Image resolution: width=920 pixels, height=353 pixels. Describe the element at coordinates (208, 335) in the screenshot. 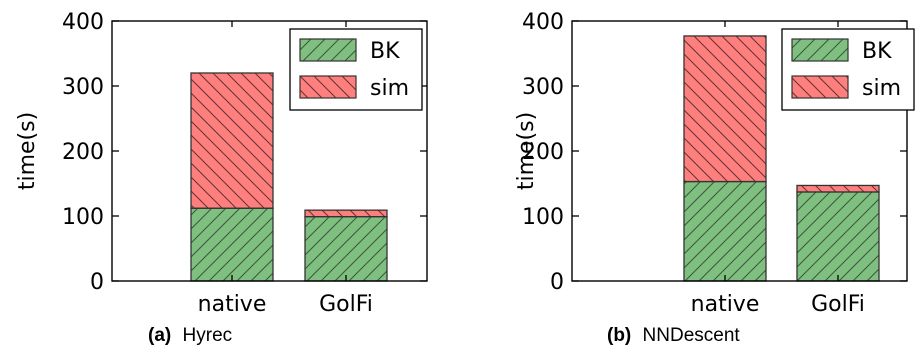

I see `caption-text: Hyrec` at that location.